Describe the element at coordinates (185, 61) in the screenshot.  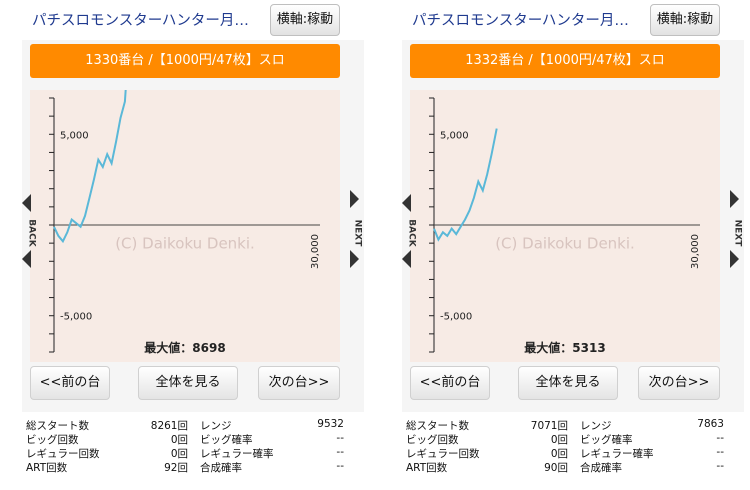
I see `machine-label-bar: 1330番台 /【1000円/47枚】スロ` at that location.